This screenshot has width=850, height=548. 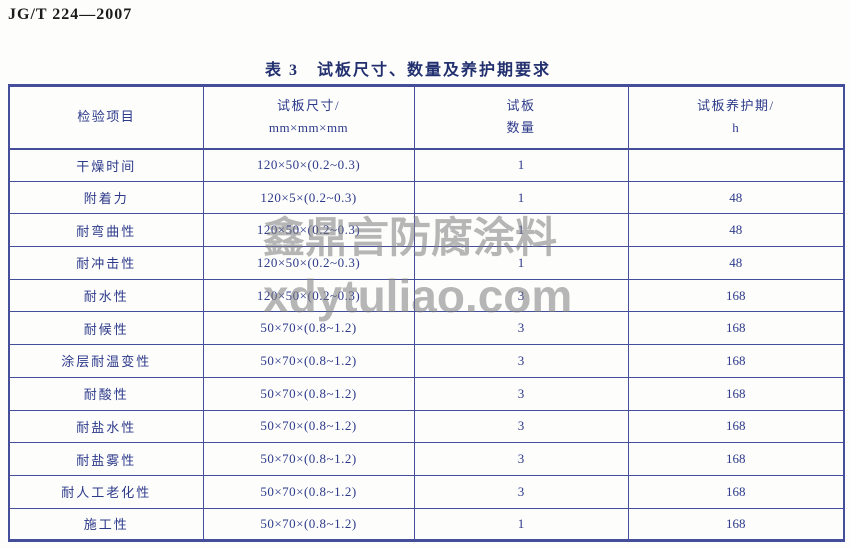 What do you see at coordinates (407, 70) in the screenshot?
I see `table-title: 表 3 试板尺寸、数量及养护期要求` at bounding box center [407, 70].